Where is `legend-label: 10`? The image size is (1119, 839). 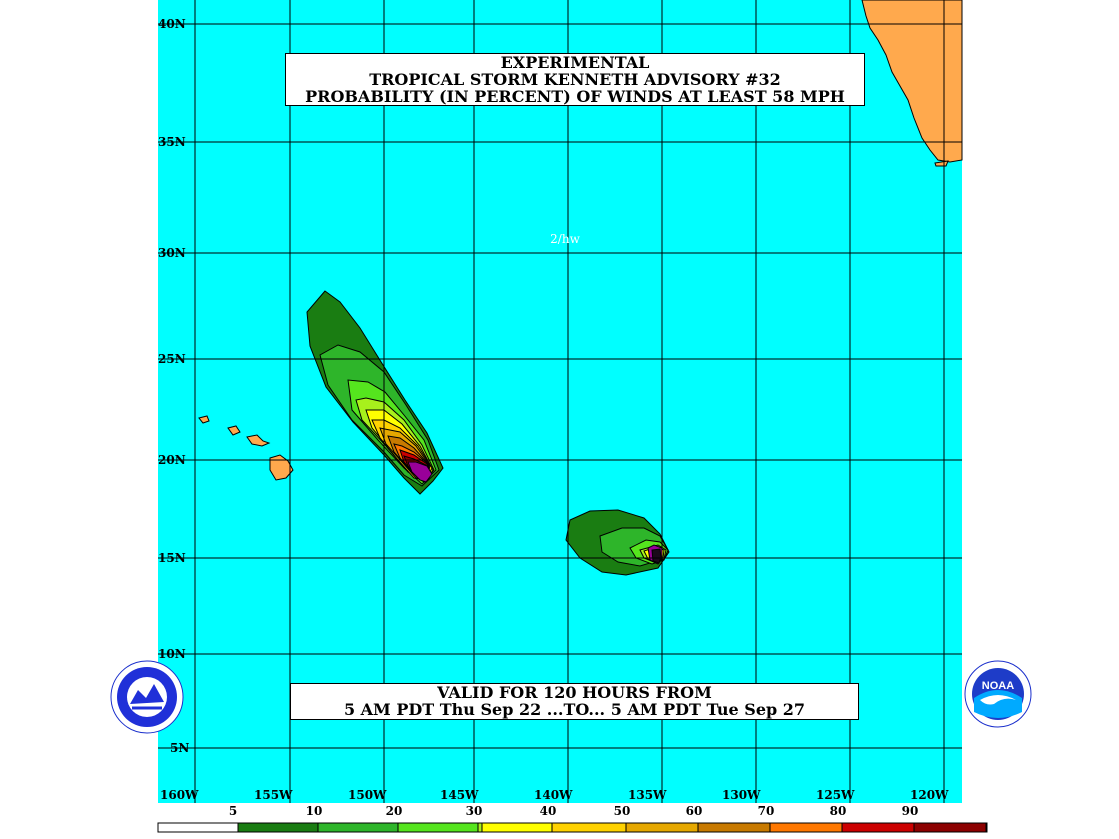 legend-label: 10 is located at coordinates (314, 811).